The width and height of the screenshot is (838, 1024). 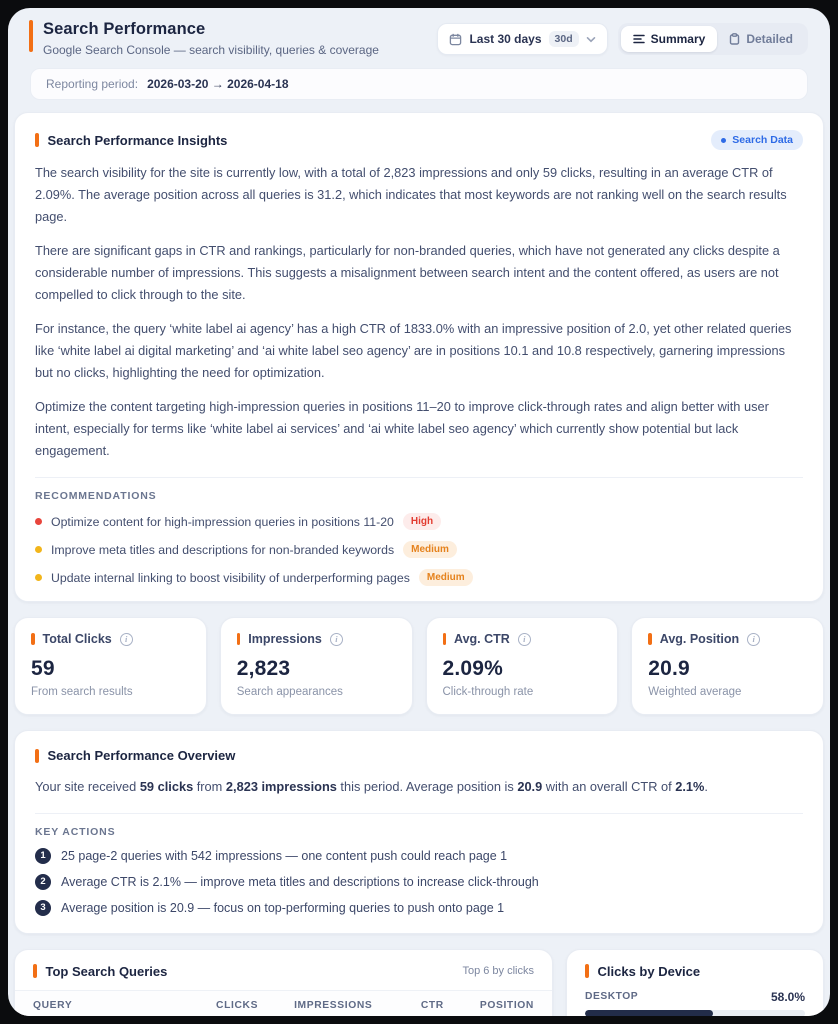 I want to click on date-range-label: Last 30 days, so click(x=505, y=39).